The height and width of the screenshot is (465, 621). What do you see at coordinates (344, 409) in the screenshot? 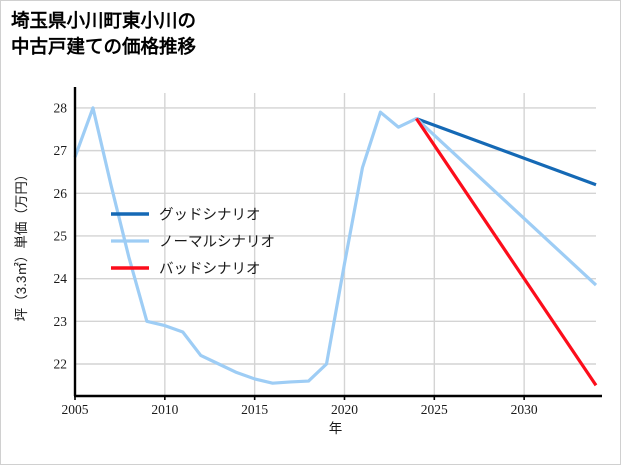
I see `x-tick-label: 2020` at bounding box center [344, 409].